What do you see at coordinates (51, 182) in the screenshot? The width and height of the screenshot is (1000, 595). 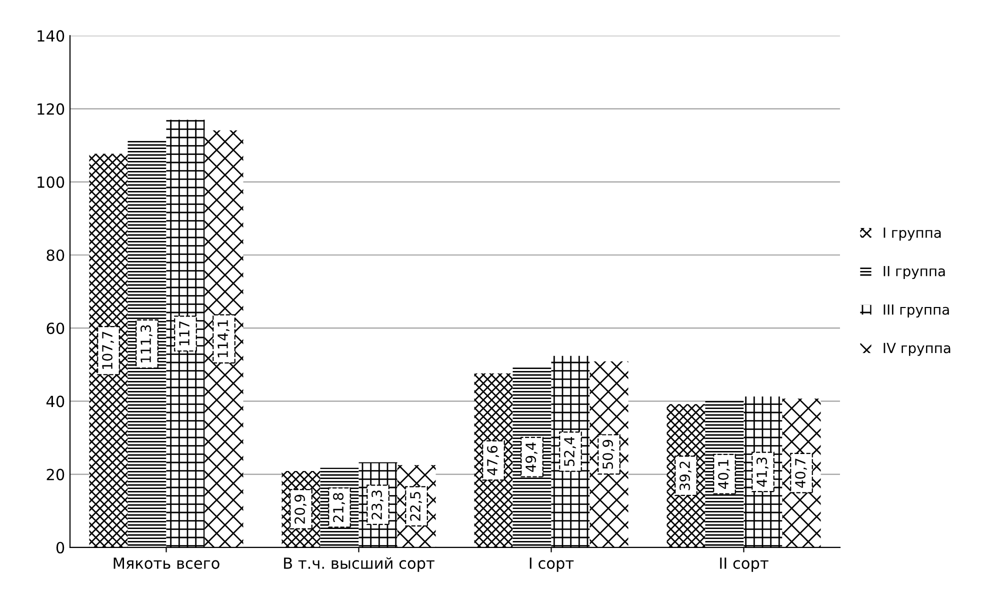 I see `y-tick-label: 100` at bounding box center [51, 182].